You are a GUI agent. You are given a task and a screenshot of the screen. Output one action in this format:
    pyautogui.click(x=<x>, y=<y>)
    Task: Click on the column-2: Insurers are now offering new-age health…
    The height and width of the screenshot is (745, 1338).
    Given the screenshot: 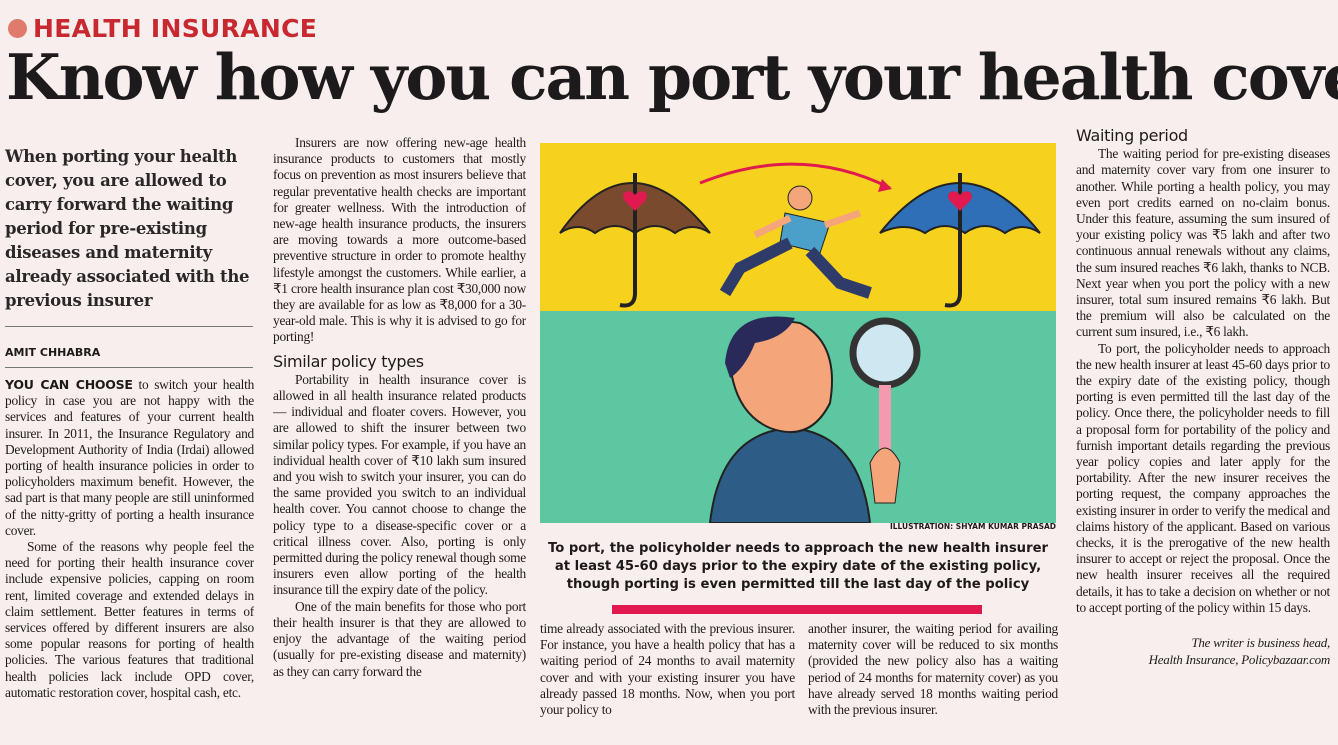 What is the action you would take?
    pyautogui.click(x=399, y=429)
    